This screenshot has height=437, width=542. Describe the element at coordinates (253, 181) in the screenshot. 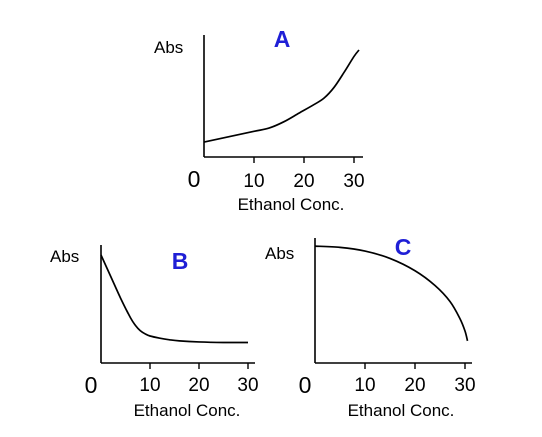

I see `x-tick-label-10-a: 10` at that location.